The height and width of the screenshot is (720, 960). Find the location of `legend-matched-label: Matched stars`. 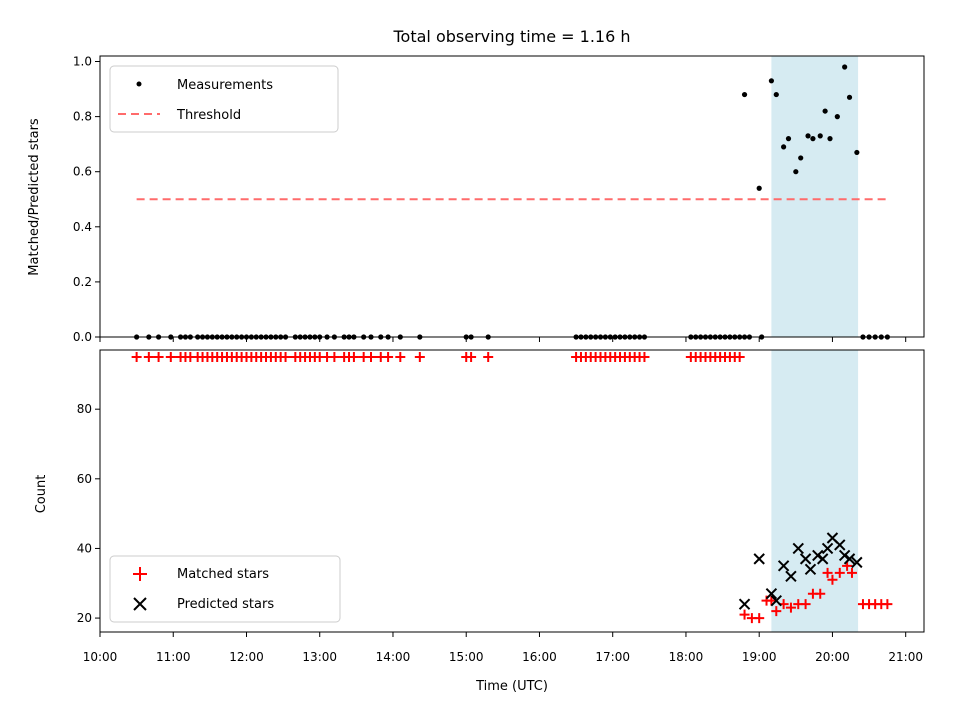

legend-matched-label: Matched stars is located at coordinates (223, 574).